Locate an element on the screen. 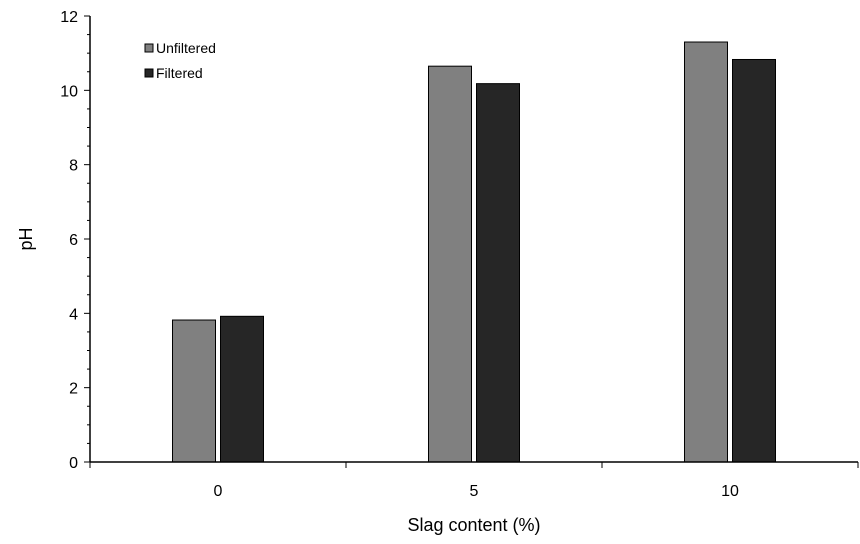 This screenshot has height=544, width=860. legend: Unfiltered Filtered is located at coordinates (180, 60).